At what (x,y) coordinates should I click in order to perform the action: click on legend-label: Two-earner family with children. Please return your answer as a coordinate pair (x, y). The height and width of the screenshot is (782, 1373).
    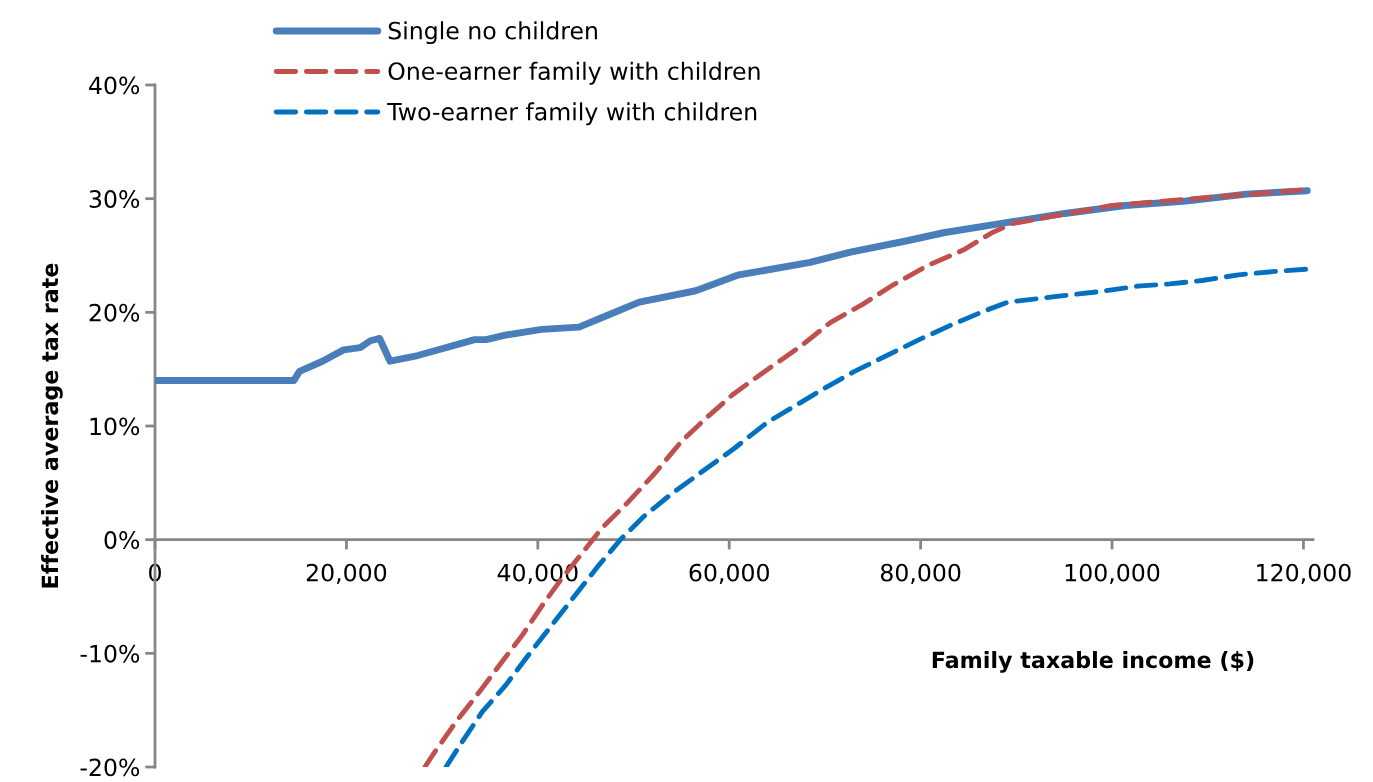
    Looking at the image, I should click on (572, 114).